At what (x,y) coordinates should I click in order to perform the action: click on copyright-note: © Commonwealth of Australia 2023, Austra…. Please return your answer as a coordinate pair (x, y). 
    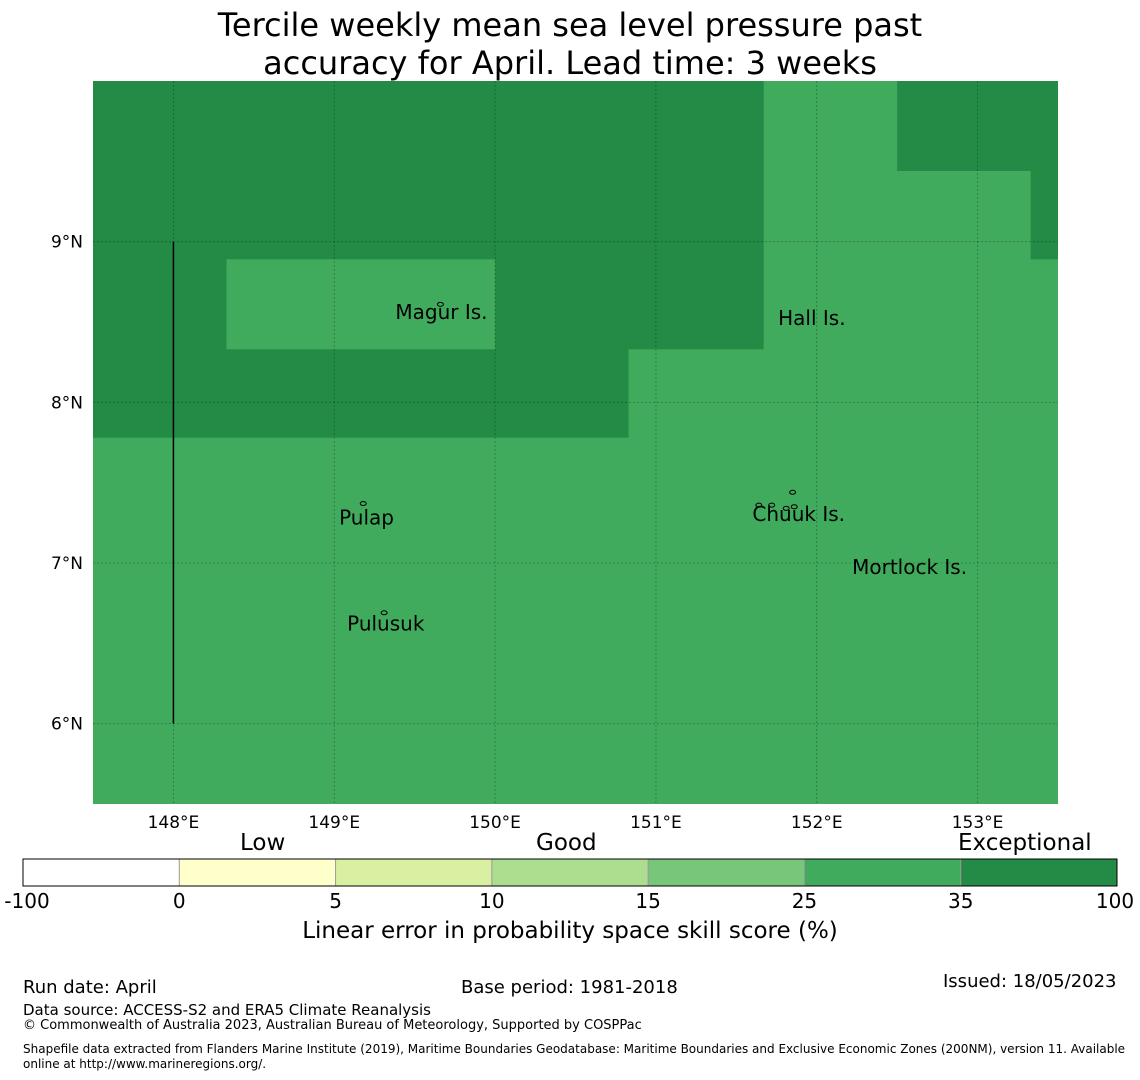
    Looking at the image, I should click on (332, 1025).